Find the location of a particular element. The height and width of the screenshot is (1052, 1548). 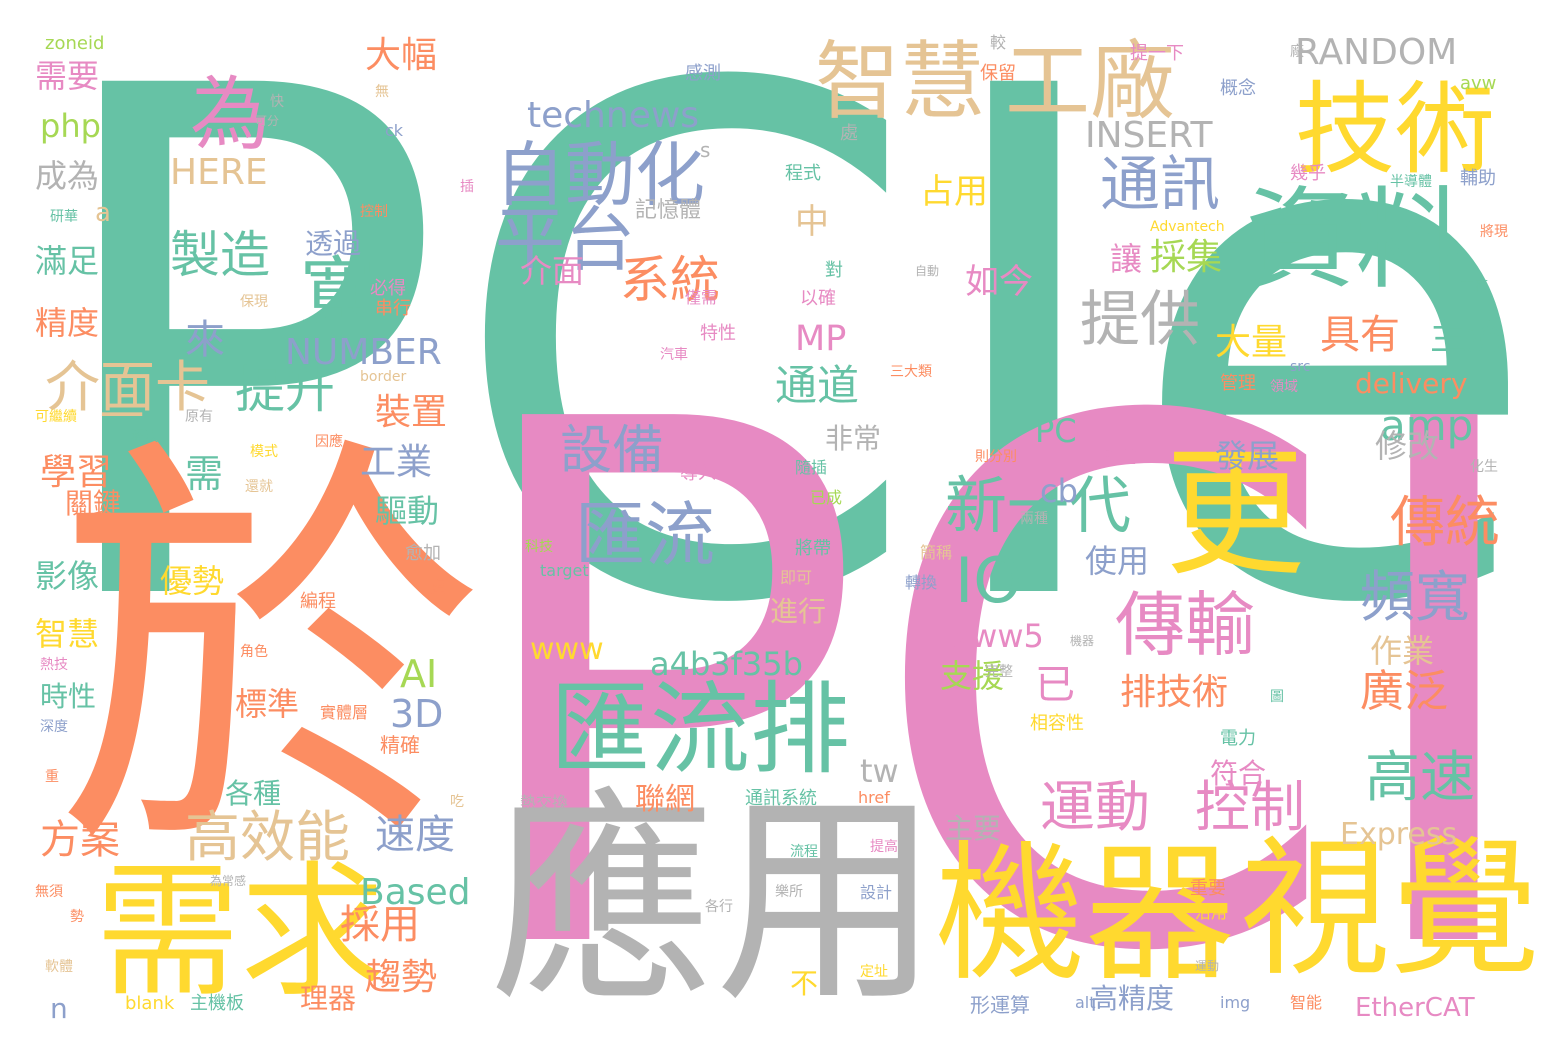

cloud-word: IO is located at coordinates (989, 580).